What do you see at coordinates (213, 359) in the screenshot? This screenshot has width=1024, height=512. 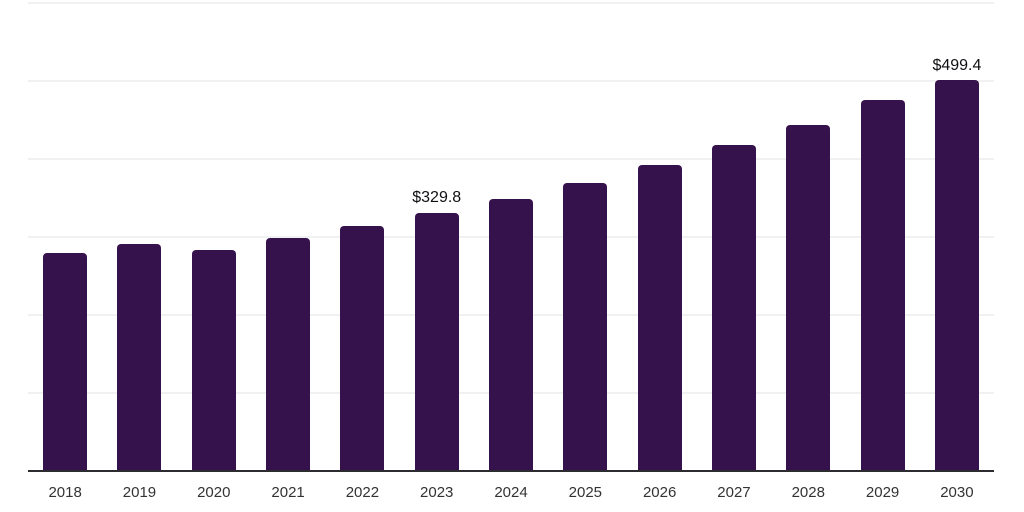 I see `bar-2020` at bounding box center [213, 359].